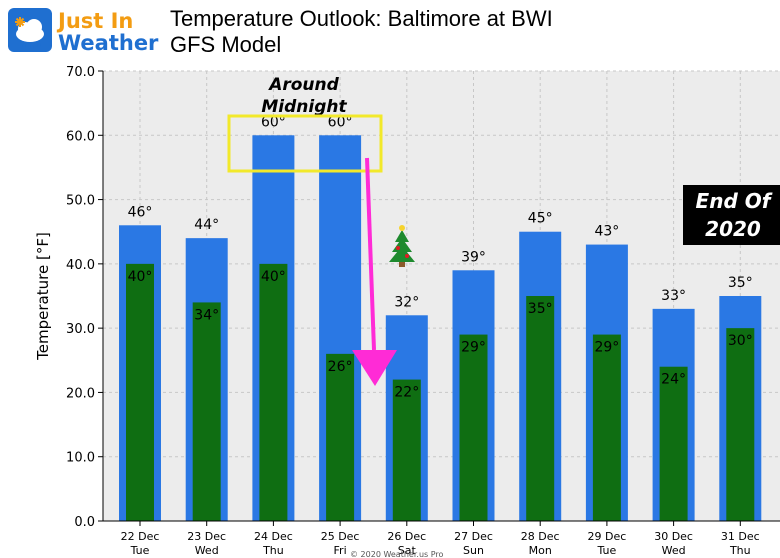 The image size is (780, 558). I want to click on y-tick-label: 50.0, so click(80, 201).